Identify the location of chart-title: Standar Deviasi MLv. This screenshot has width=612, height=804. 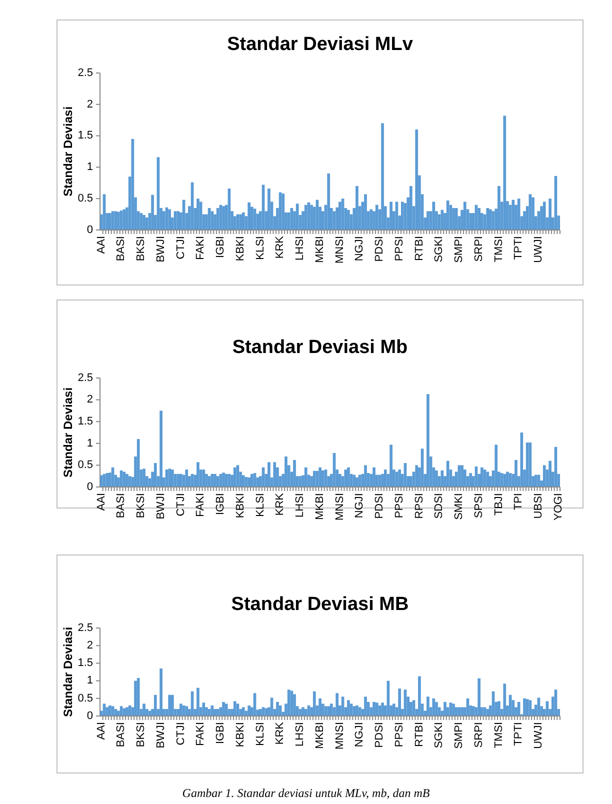
(320, 44).